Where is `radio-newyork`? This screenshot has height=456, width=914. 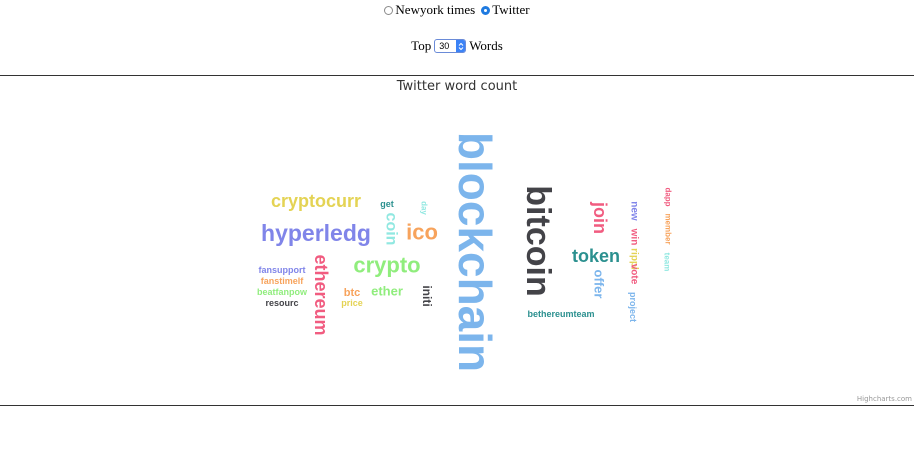 radio-newyork is located at coordinates (389, 10).